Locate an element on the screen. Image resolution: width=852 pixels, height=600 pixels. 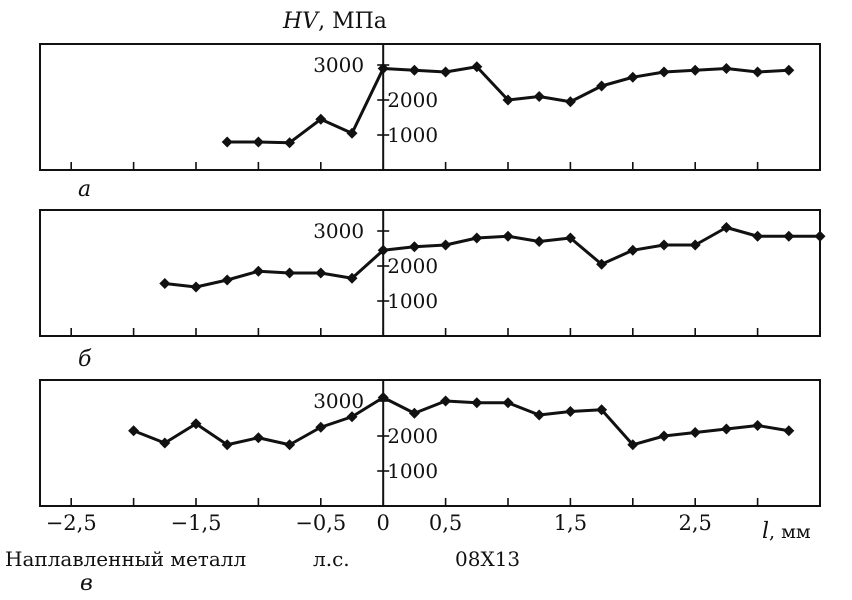
x-axis-unit: , мм is located at coordinates (790, 532).